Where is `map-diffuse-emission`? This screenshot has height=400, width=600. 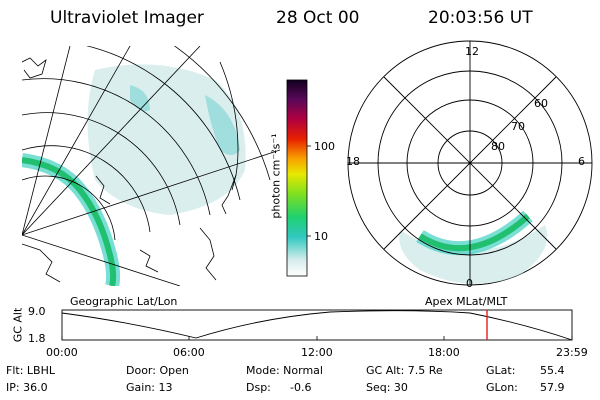 map-diffuse-emission is located at coordinates (166, 139).